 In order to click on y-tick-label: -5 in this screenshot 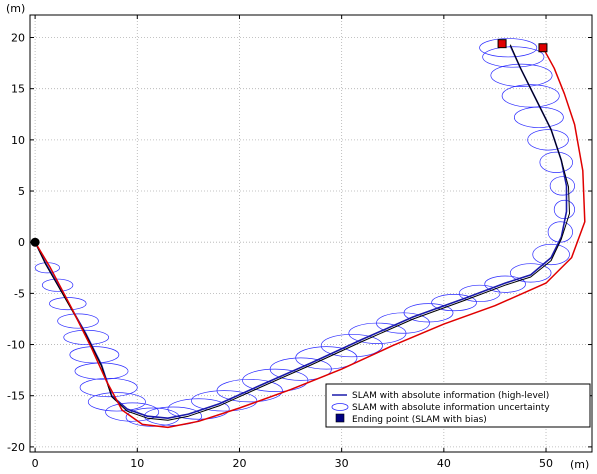, I will do `click(19, 293)`.